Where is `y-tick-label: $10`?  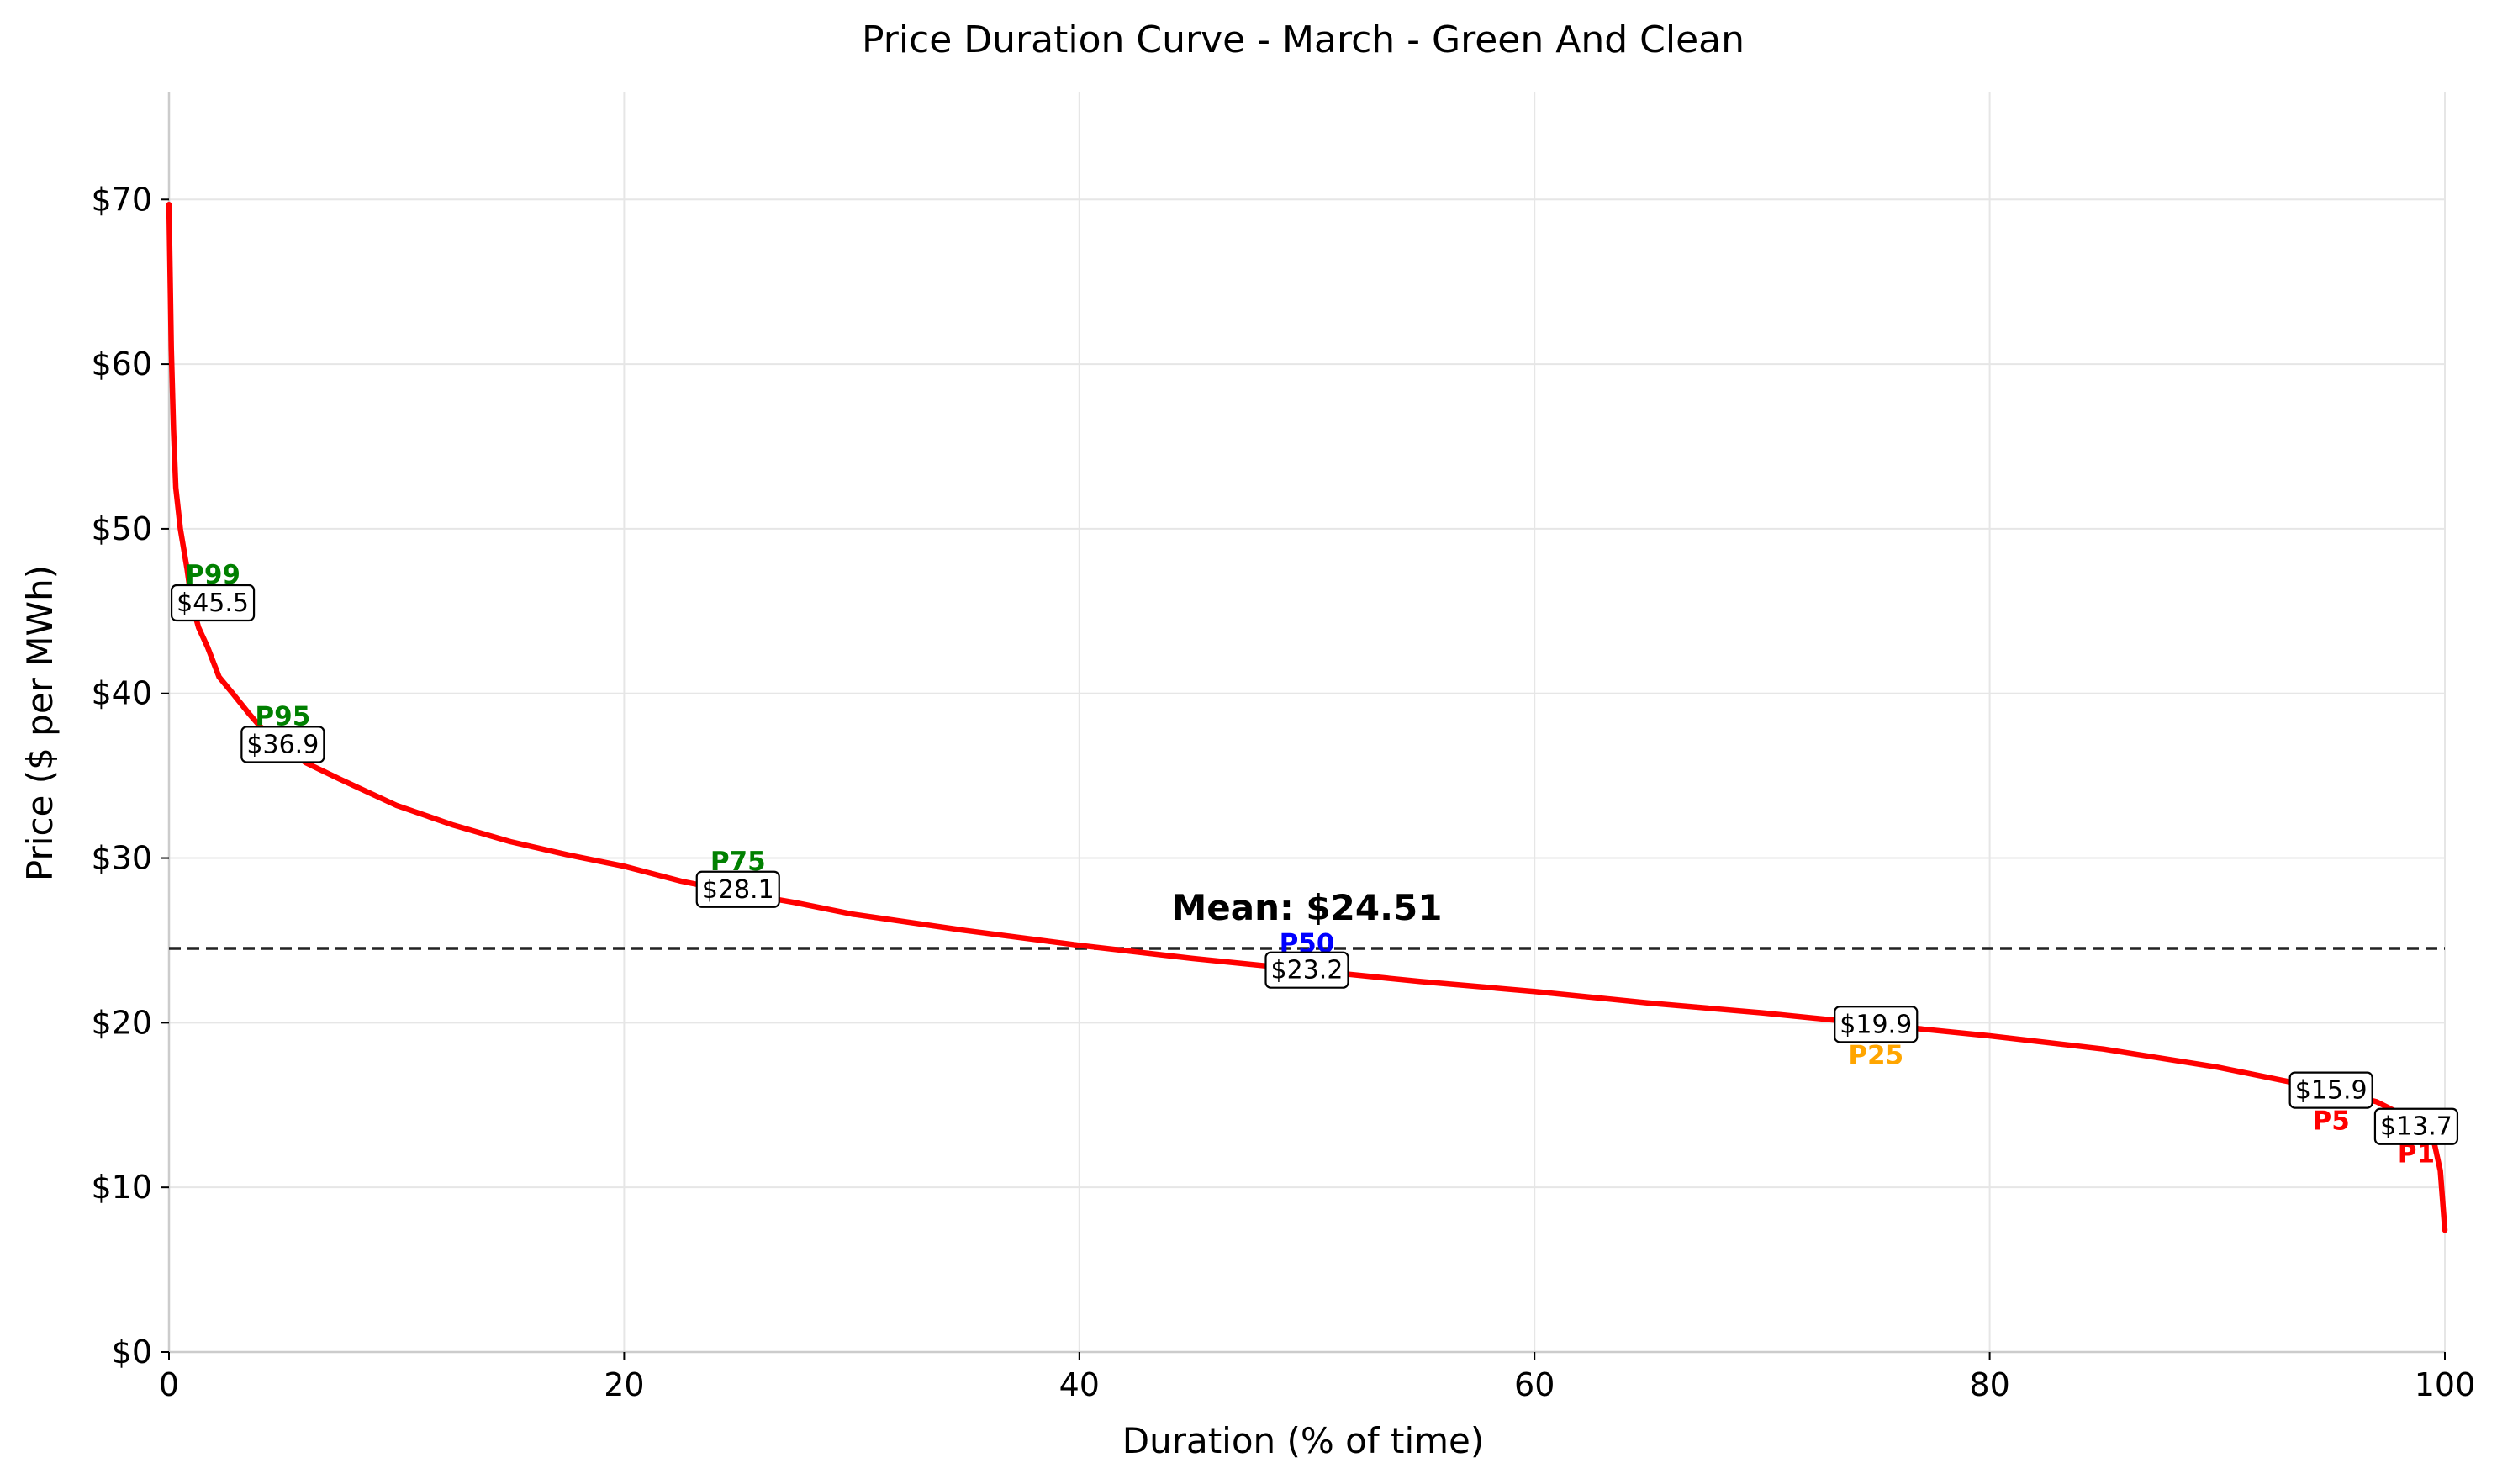 y-tick-label: $10 is located at coordinates (121, 1187).